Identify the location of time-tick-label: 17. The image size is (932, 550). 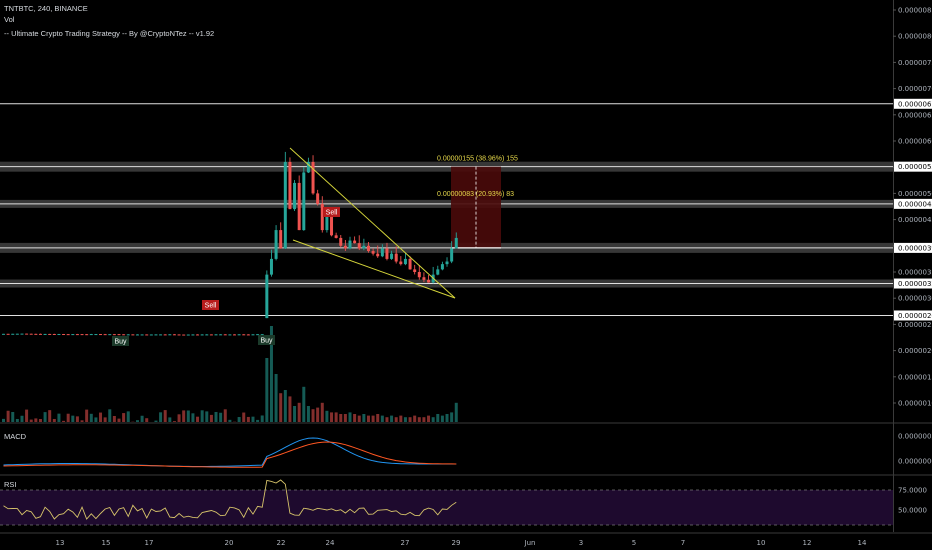
(149, 543).